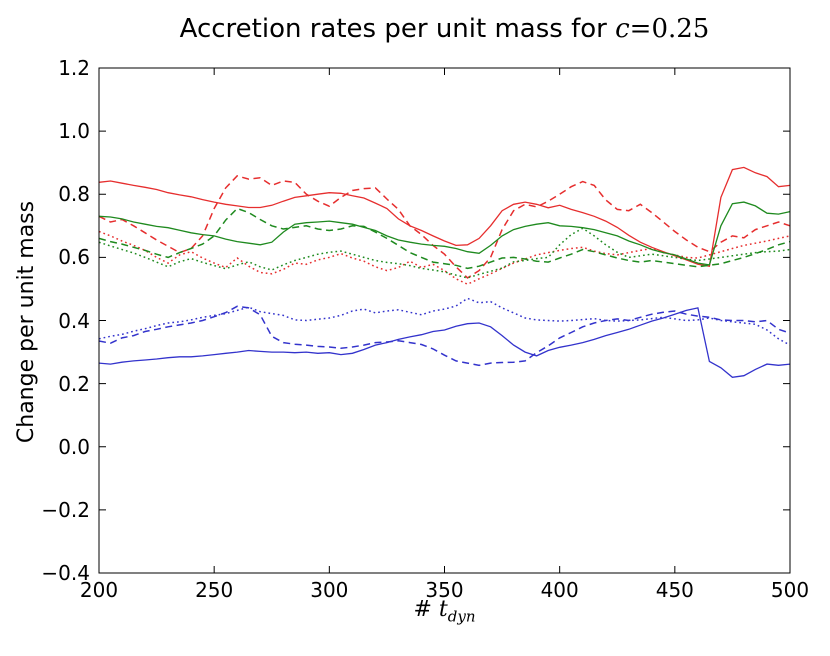  What do you see at coordinates (74, 194) in the screenshot?
I see `y-tick-label: 0.8` at bounding box center [74, 194].